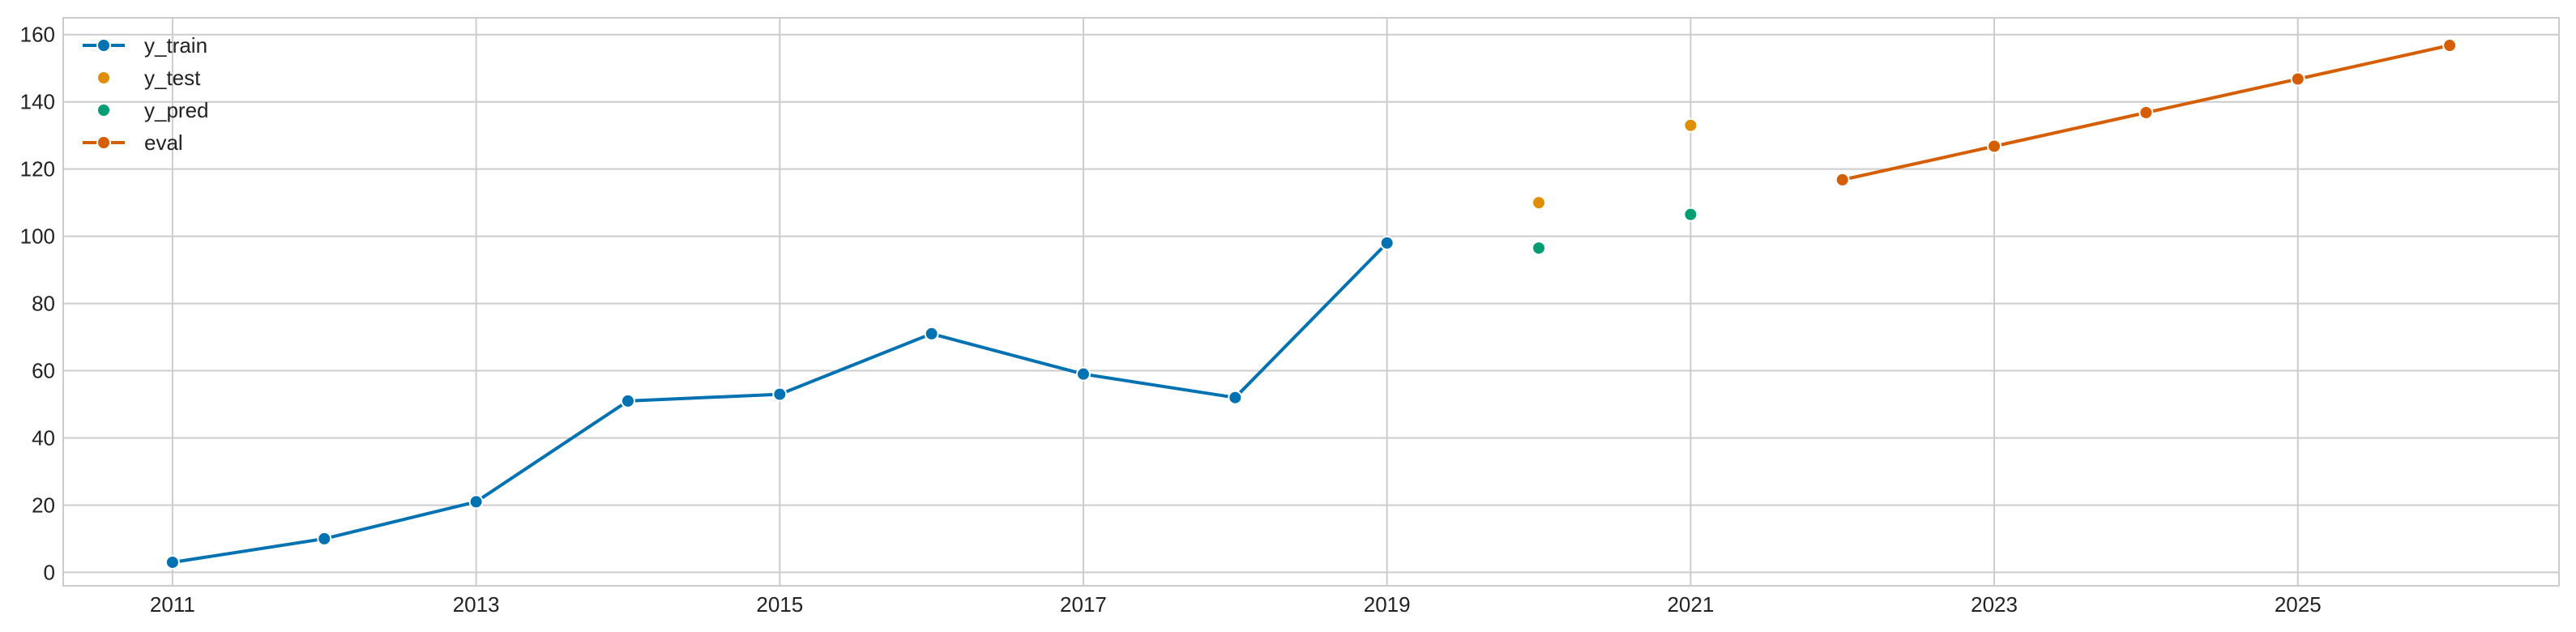  I want to click on x-tick-label: 2017, so click(1083, 604).